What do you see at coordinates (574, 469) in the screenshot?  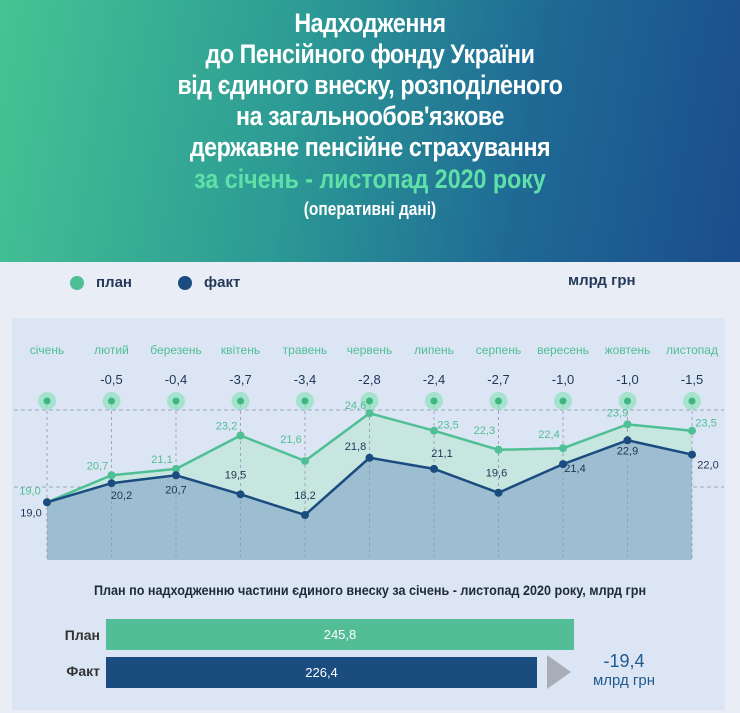 I see `fact-value-label: 21,4` at bounding box center [574, 469].